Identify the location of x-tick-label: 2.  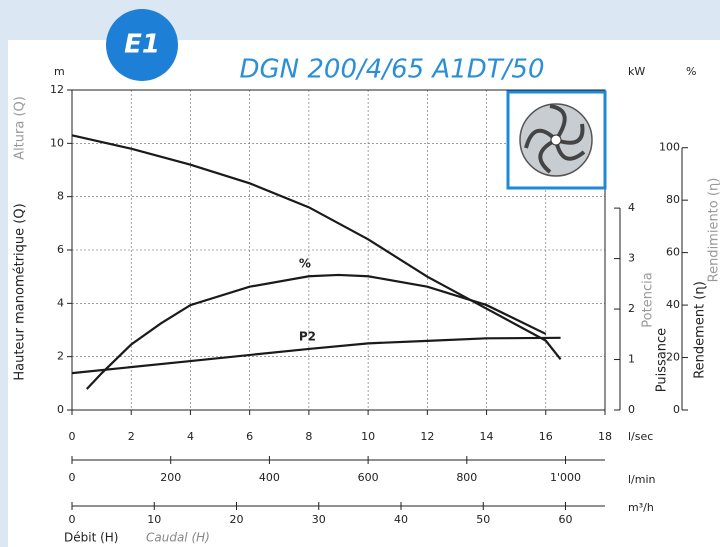
(131, 436).